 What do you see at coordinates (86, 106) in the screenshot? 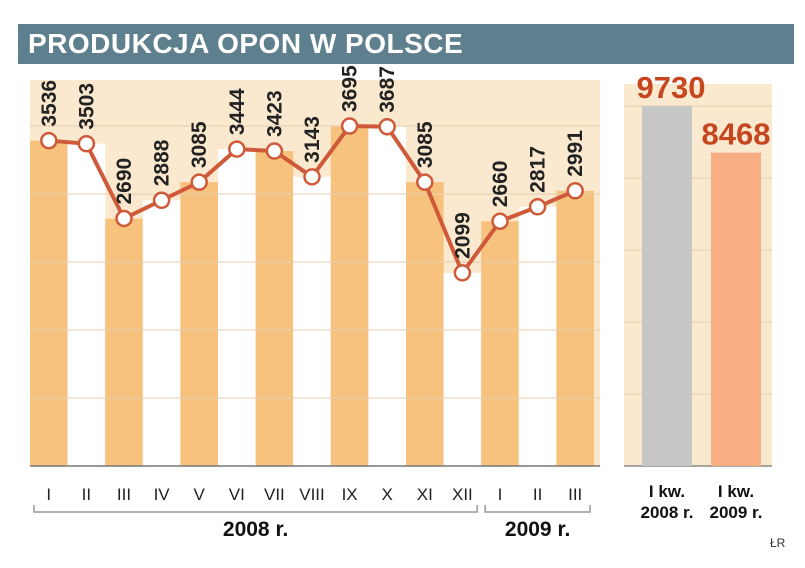
I see `monthly-value-label: 3503` at bounding box center [86, 106].